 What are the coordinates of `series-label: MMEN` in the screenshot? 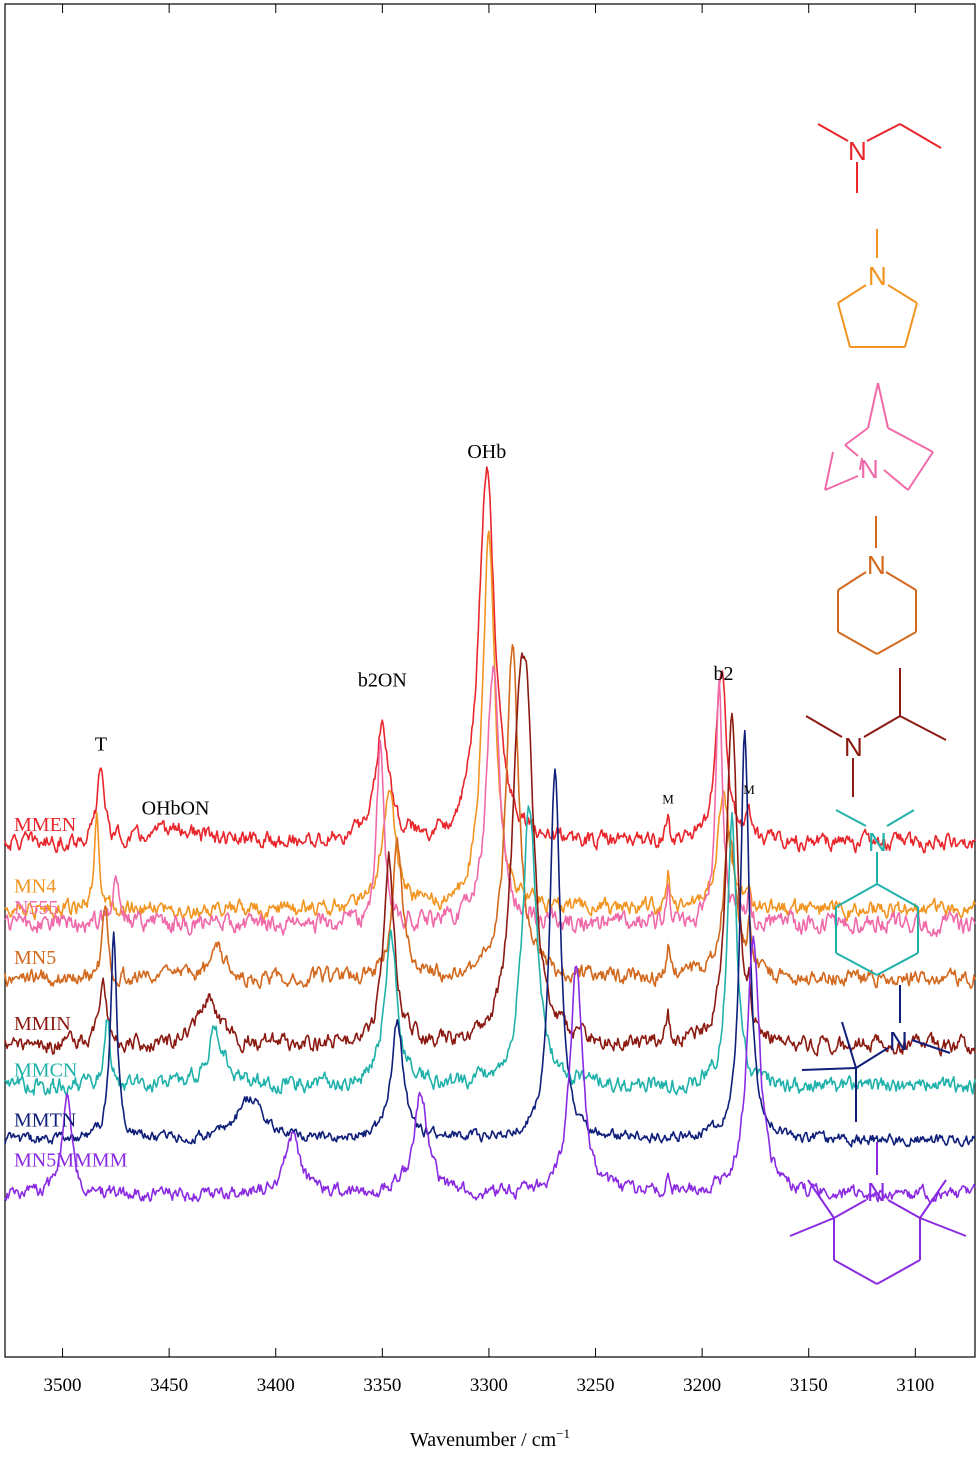 It's located at (45, 825).